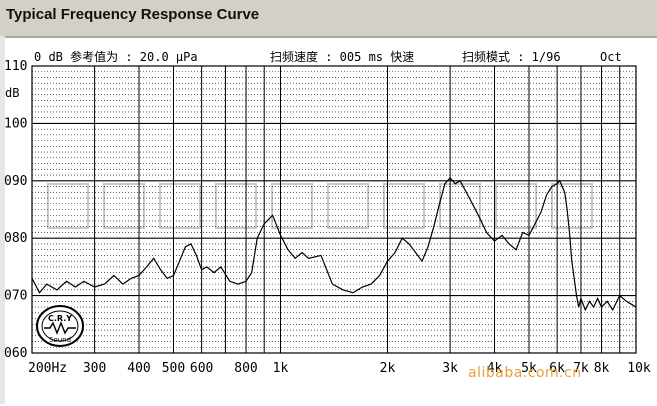 This screenshot has height=406, width=657. What do you see at coordinates (245, 368) in the screenshot?
I see `x-tick-label: 800` at bounding box center [245, 368].